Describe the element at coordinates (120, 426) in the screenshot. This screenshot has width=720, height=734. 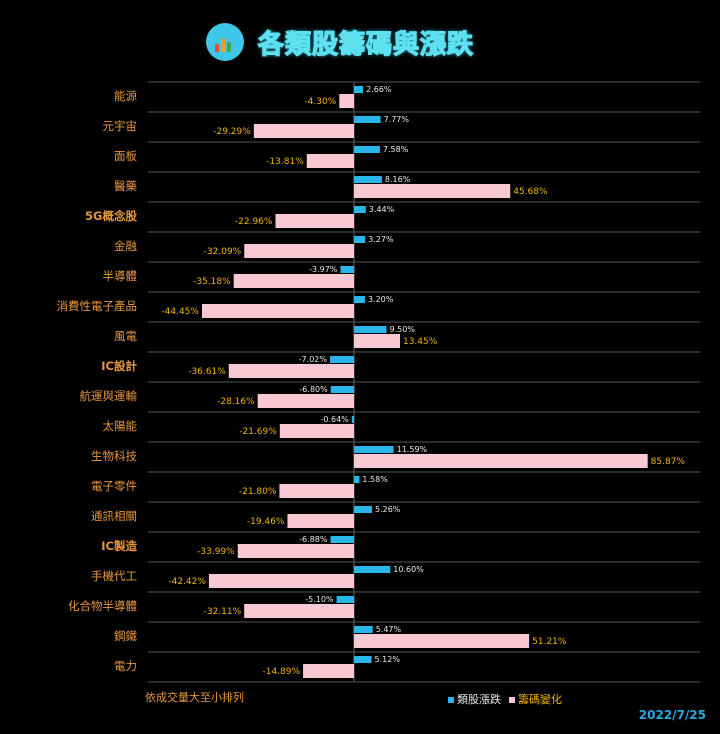
I see `category-label: 太陽能` at that location.